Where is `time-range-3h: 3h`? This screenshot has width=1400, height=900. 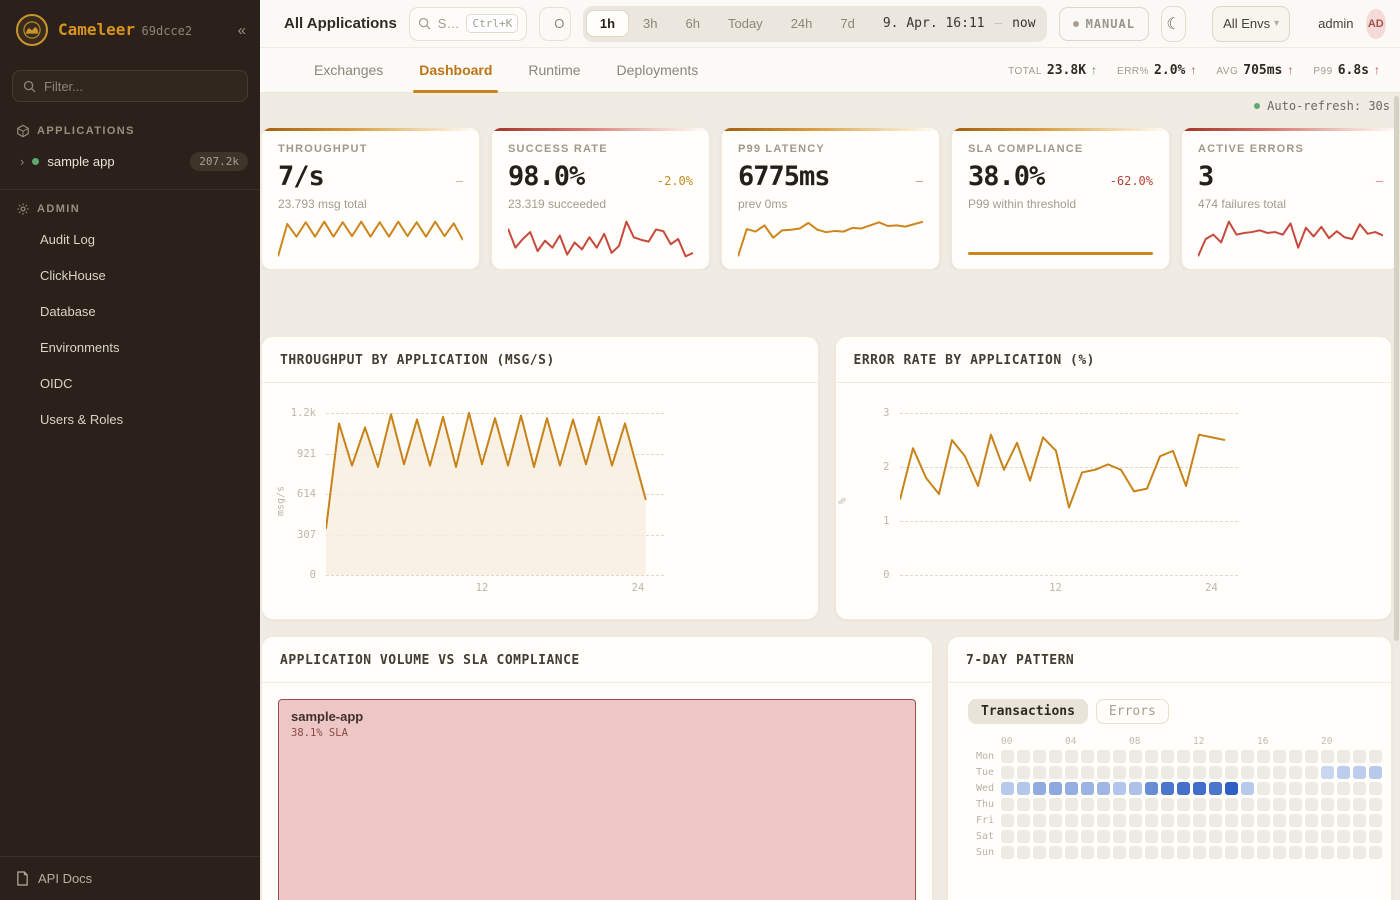 time-range-3h: 3h is located at coordinates (650, 23).